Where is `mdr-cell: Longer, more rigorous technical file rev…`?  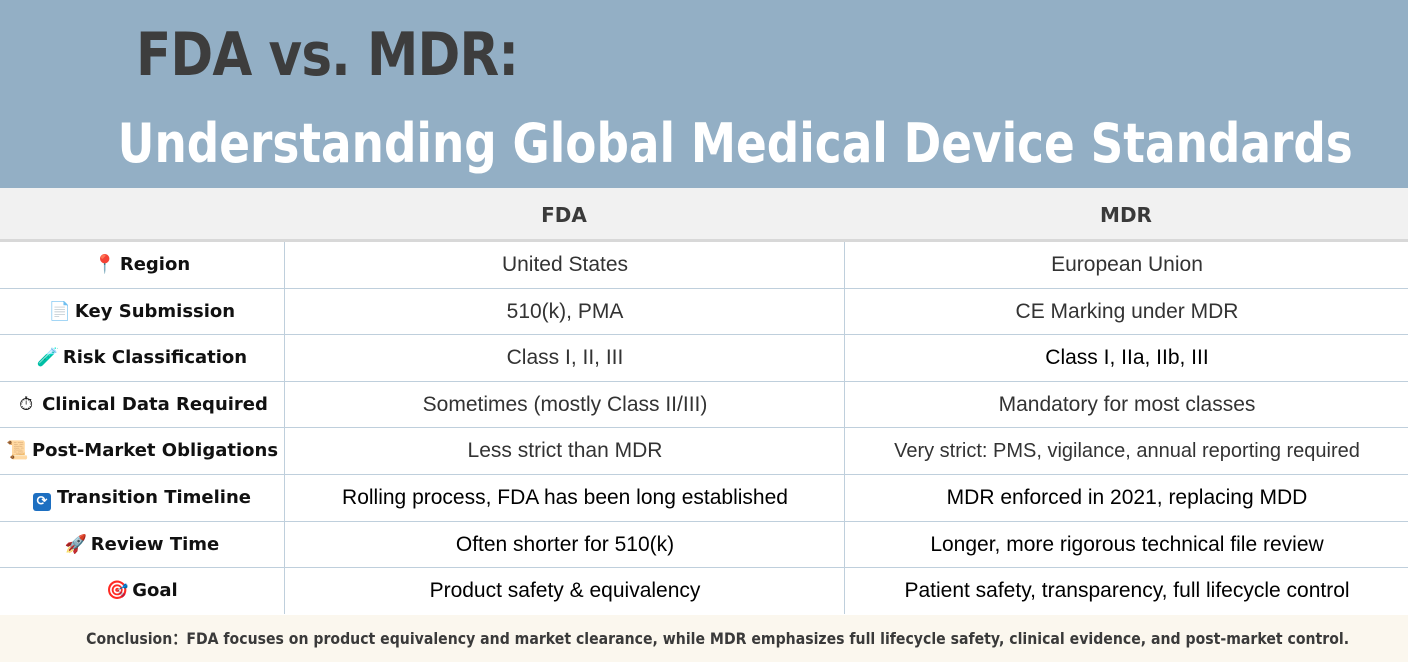
mdr-cell: Longer, more rigorous technical file rev… is located at coordinates (1126, 544).